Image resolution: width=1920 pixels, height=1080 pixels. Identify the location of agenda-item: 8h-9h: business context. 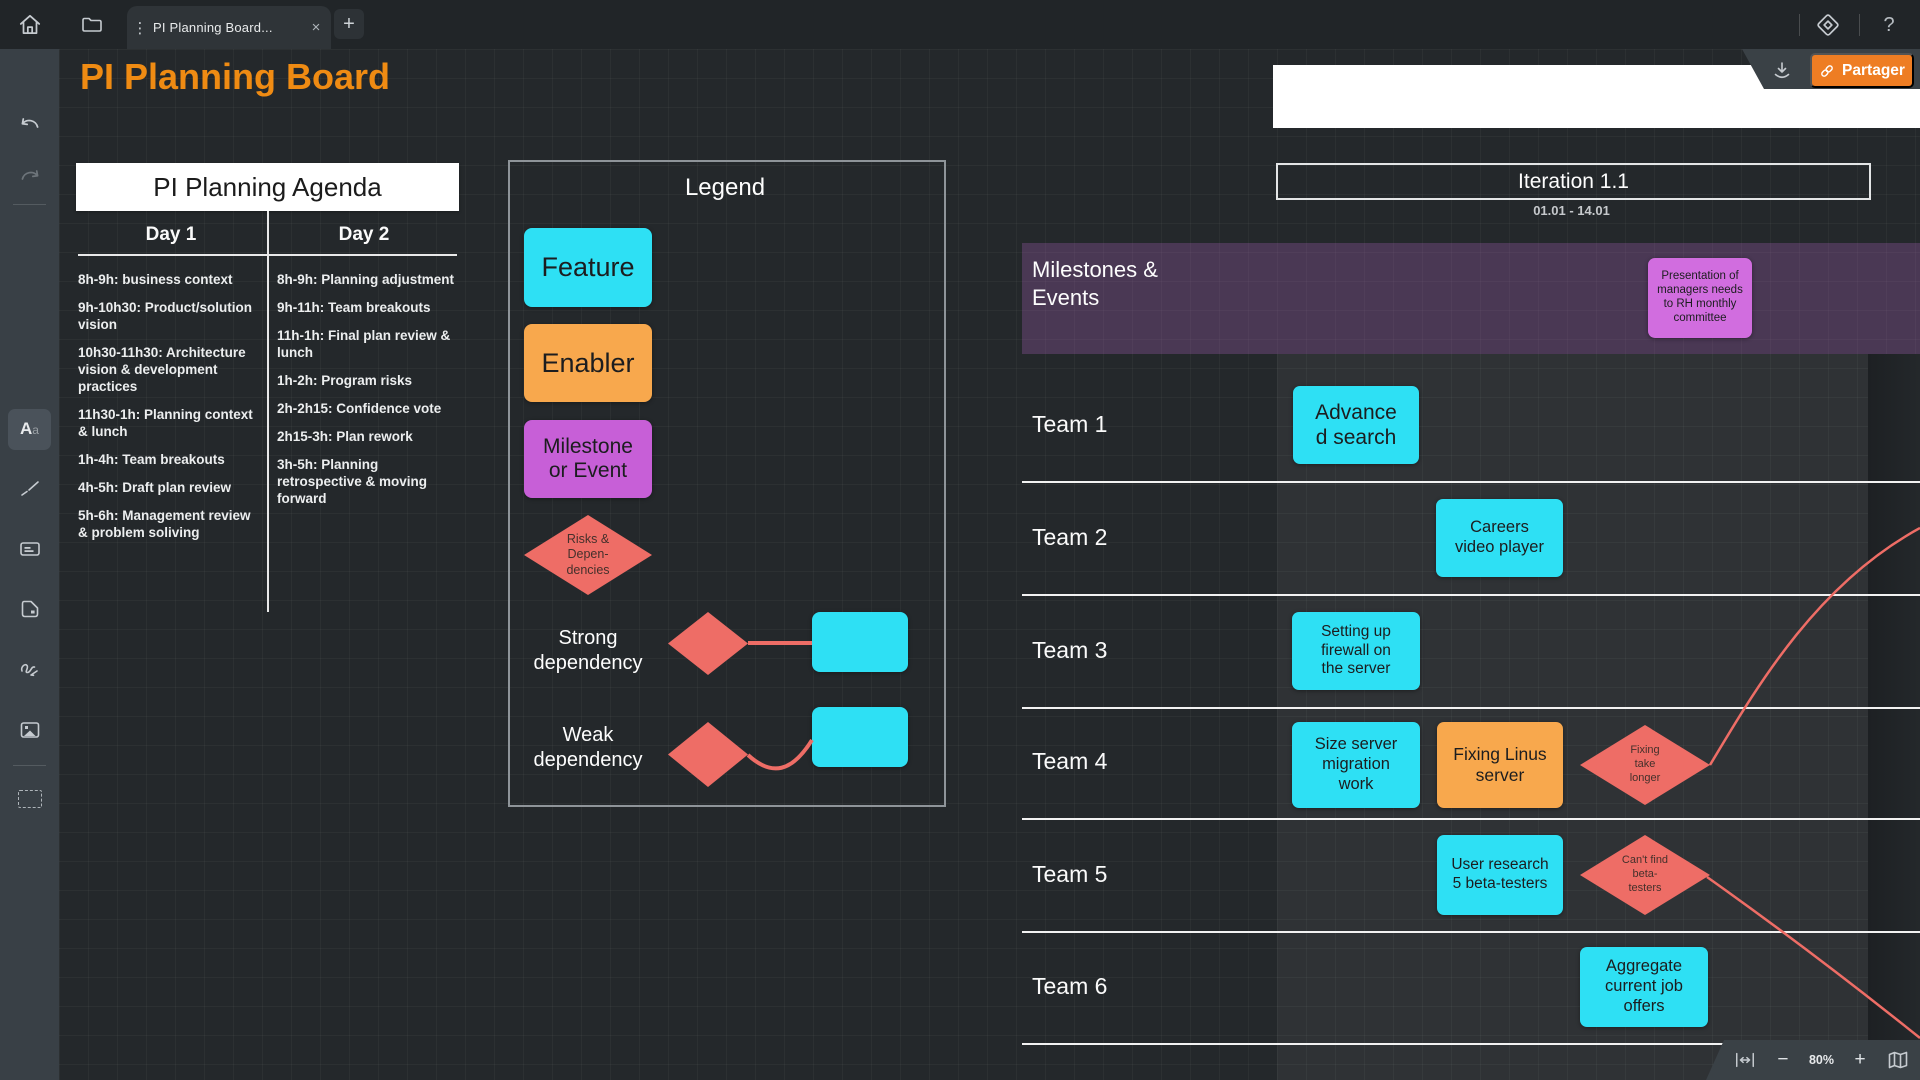
(155, 279).